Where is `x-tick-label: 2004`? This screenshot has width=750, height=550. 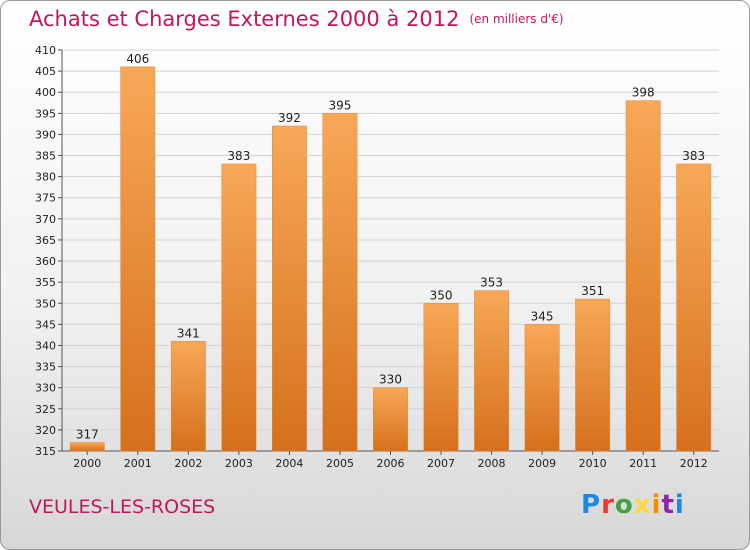
x-tick-label: 2004 is located at coordinates (289, 463).